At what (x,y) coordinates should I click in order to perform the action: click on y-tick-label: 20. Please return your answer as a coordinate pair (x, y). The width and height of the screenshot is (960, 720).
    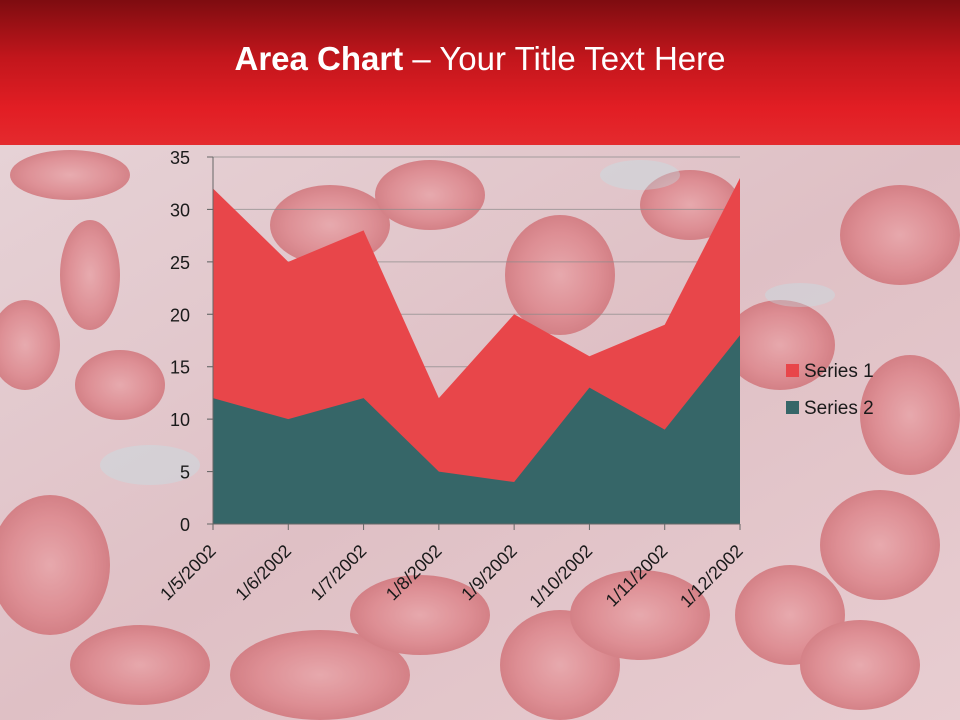
    Looking at the image, I should click on (180, 315).